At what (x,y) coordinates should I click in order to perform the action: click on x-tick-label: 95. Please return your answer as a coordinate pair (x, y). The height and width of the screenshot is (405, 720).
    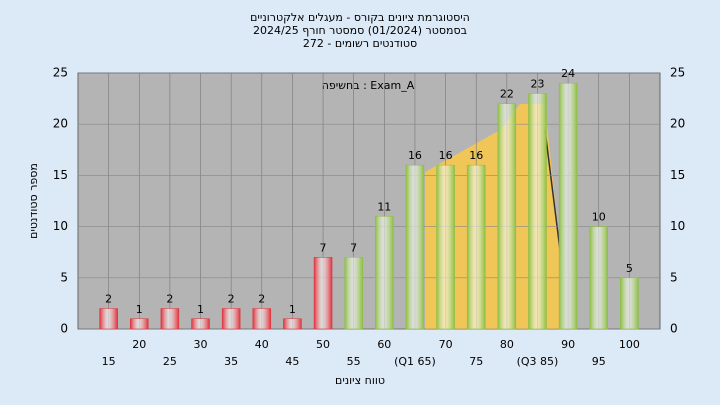
    Looking at the image, I should click on (599, 361).